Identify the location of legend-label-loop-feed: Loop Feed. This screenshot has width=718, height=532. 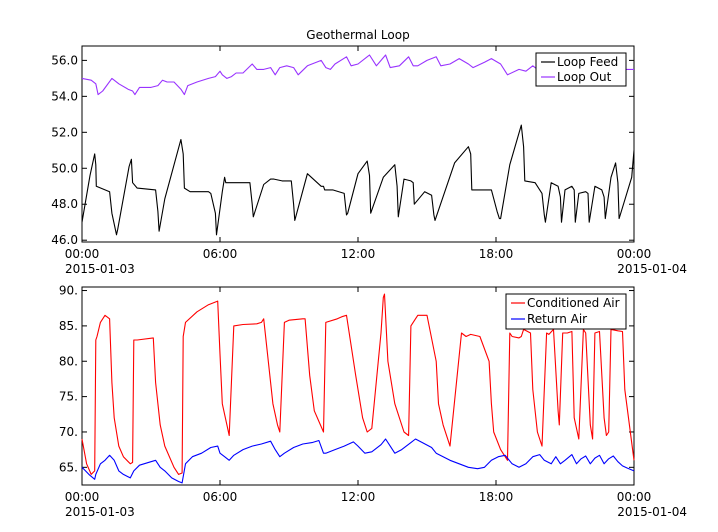
(587, 62).